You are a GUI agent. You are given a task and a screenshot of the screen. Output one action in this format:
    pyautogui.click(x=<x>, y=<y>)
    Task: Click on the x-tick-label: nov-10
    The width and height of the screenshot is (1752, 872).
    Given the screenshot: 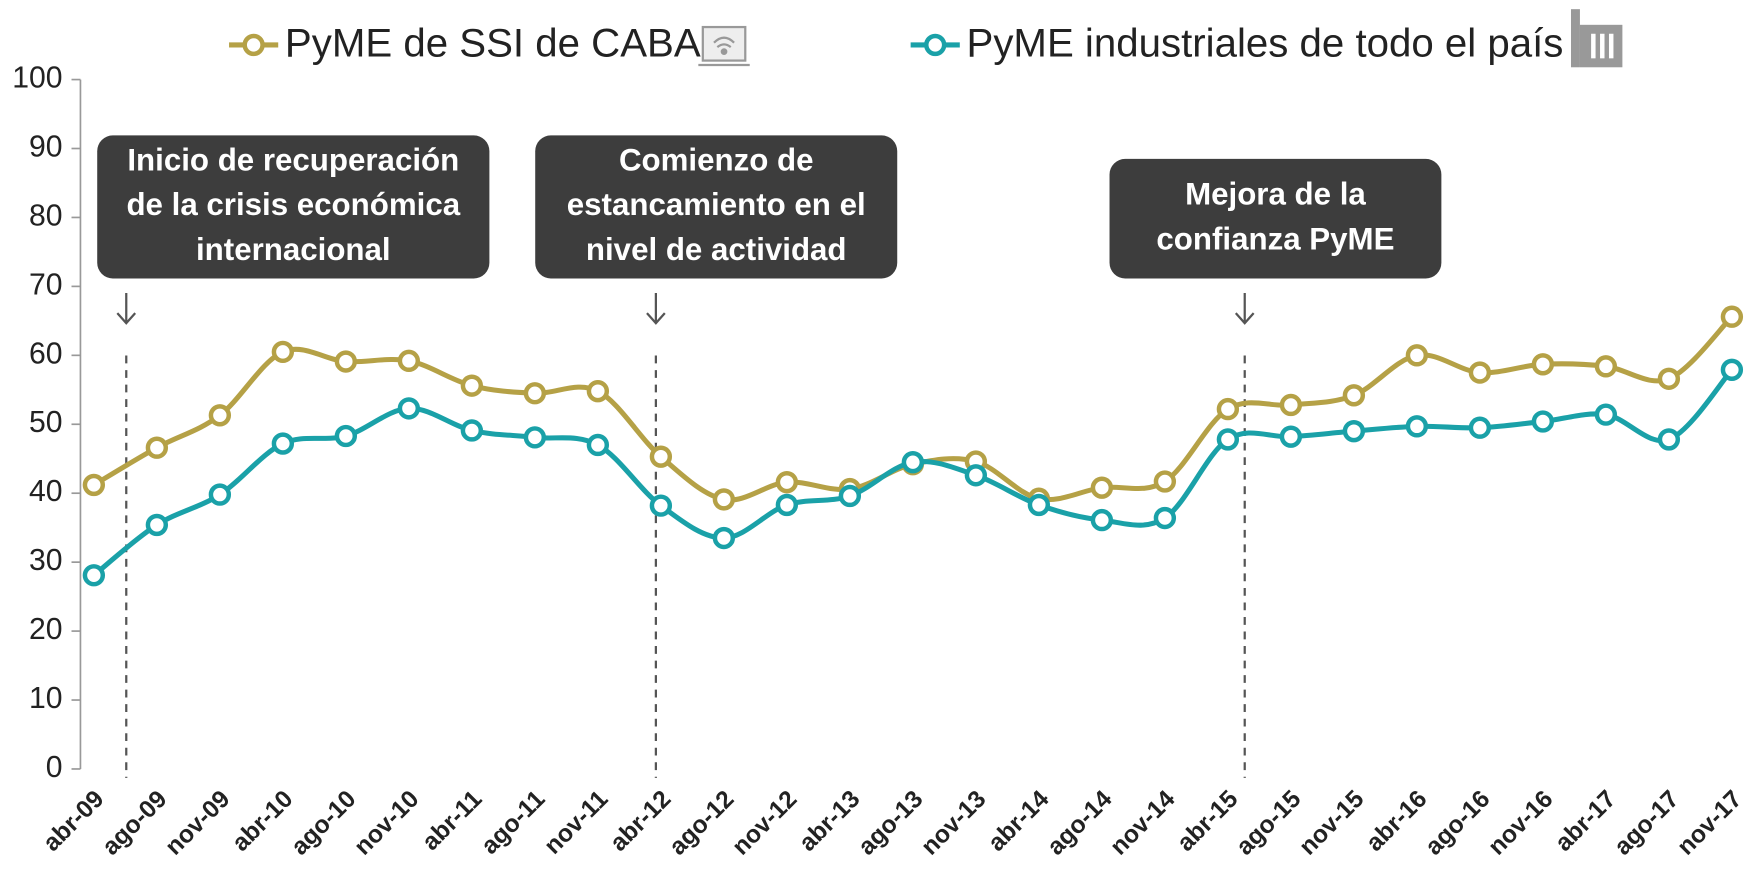 What is the action you would take?
    pyautogui.click(x=386, y=823)
    